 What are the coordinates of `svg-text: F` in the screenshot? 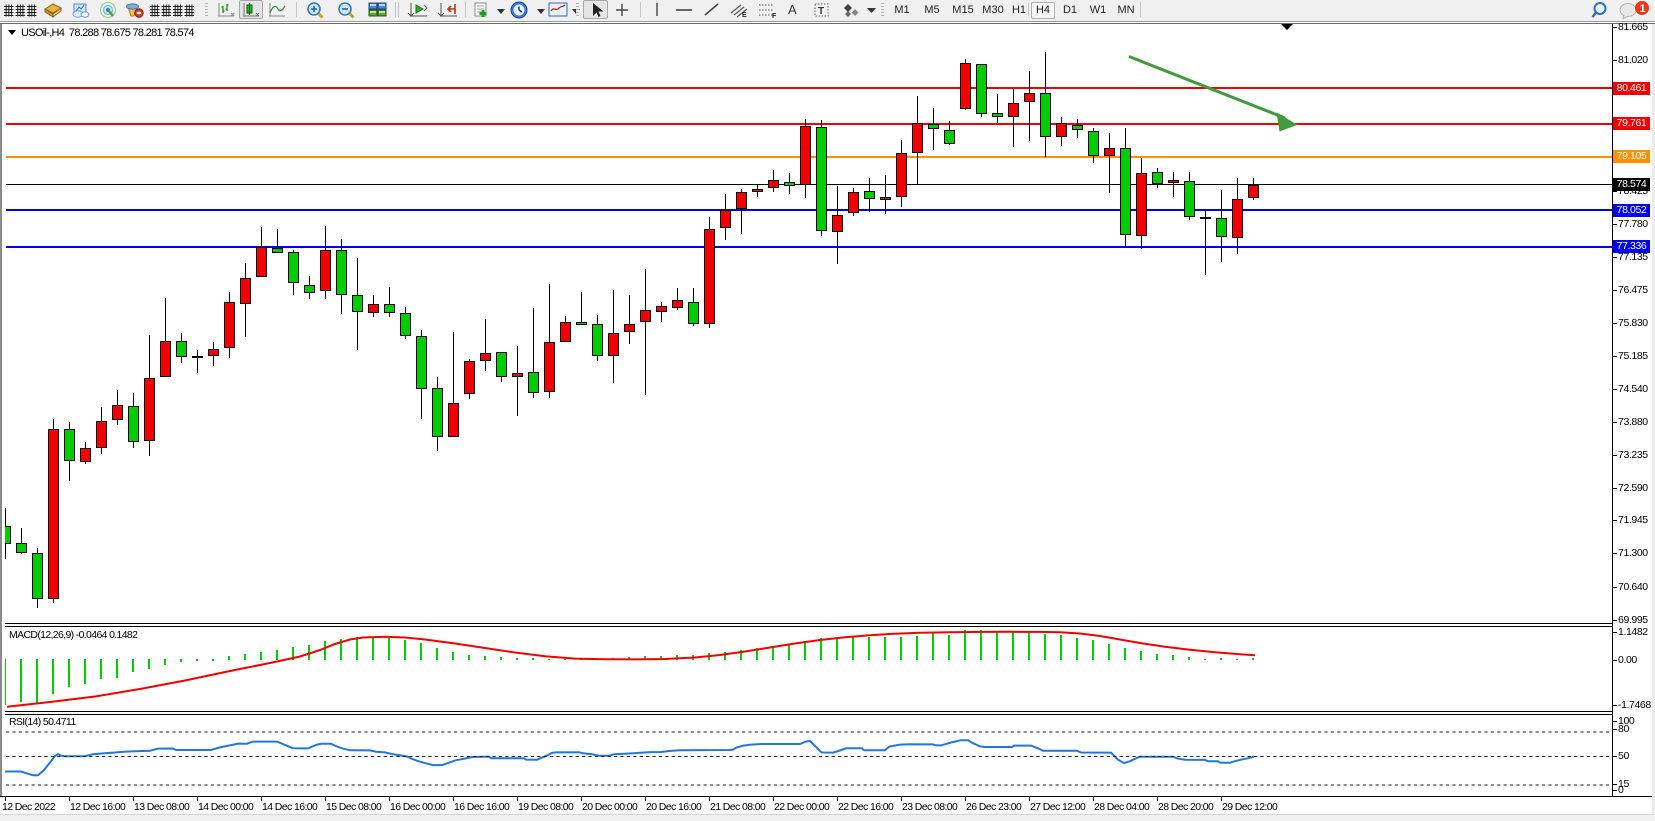 It's located at (774, 16).